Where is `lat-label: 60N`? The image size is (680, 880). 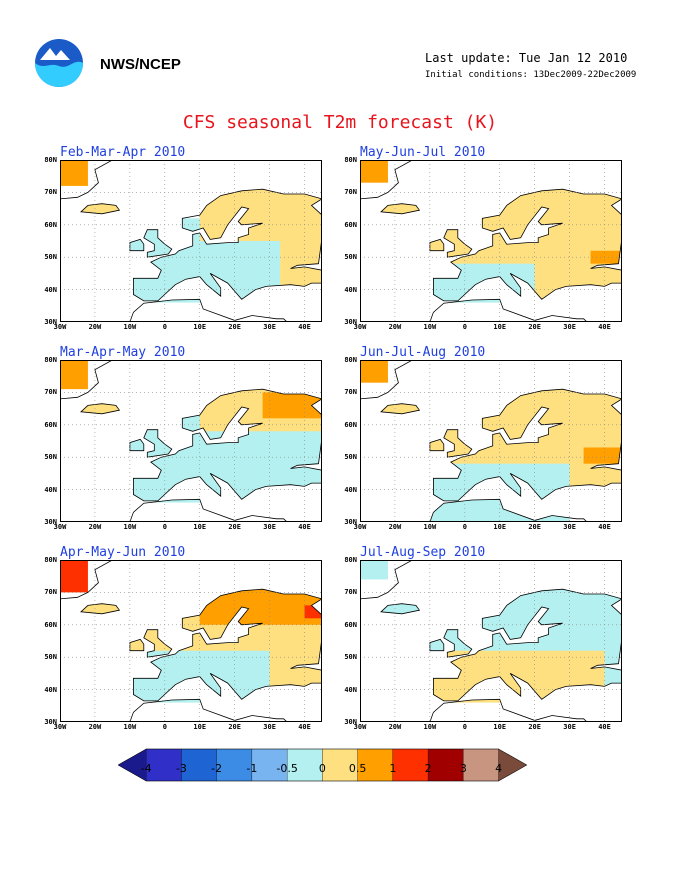 lat-label: 60N is located at coordinates (350, 424).